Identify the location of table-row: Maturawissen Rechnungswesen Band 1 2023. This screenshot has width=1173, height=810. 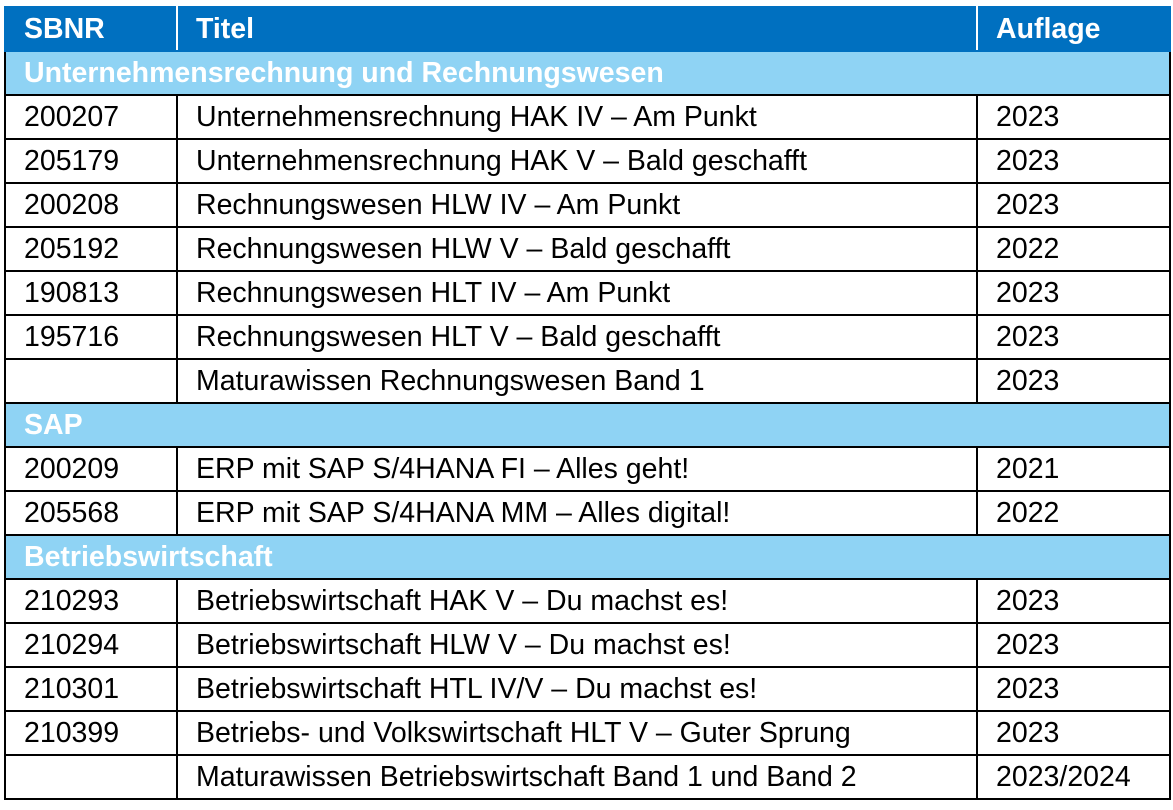
(587, 381).